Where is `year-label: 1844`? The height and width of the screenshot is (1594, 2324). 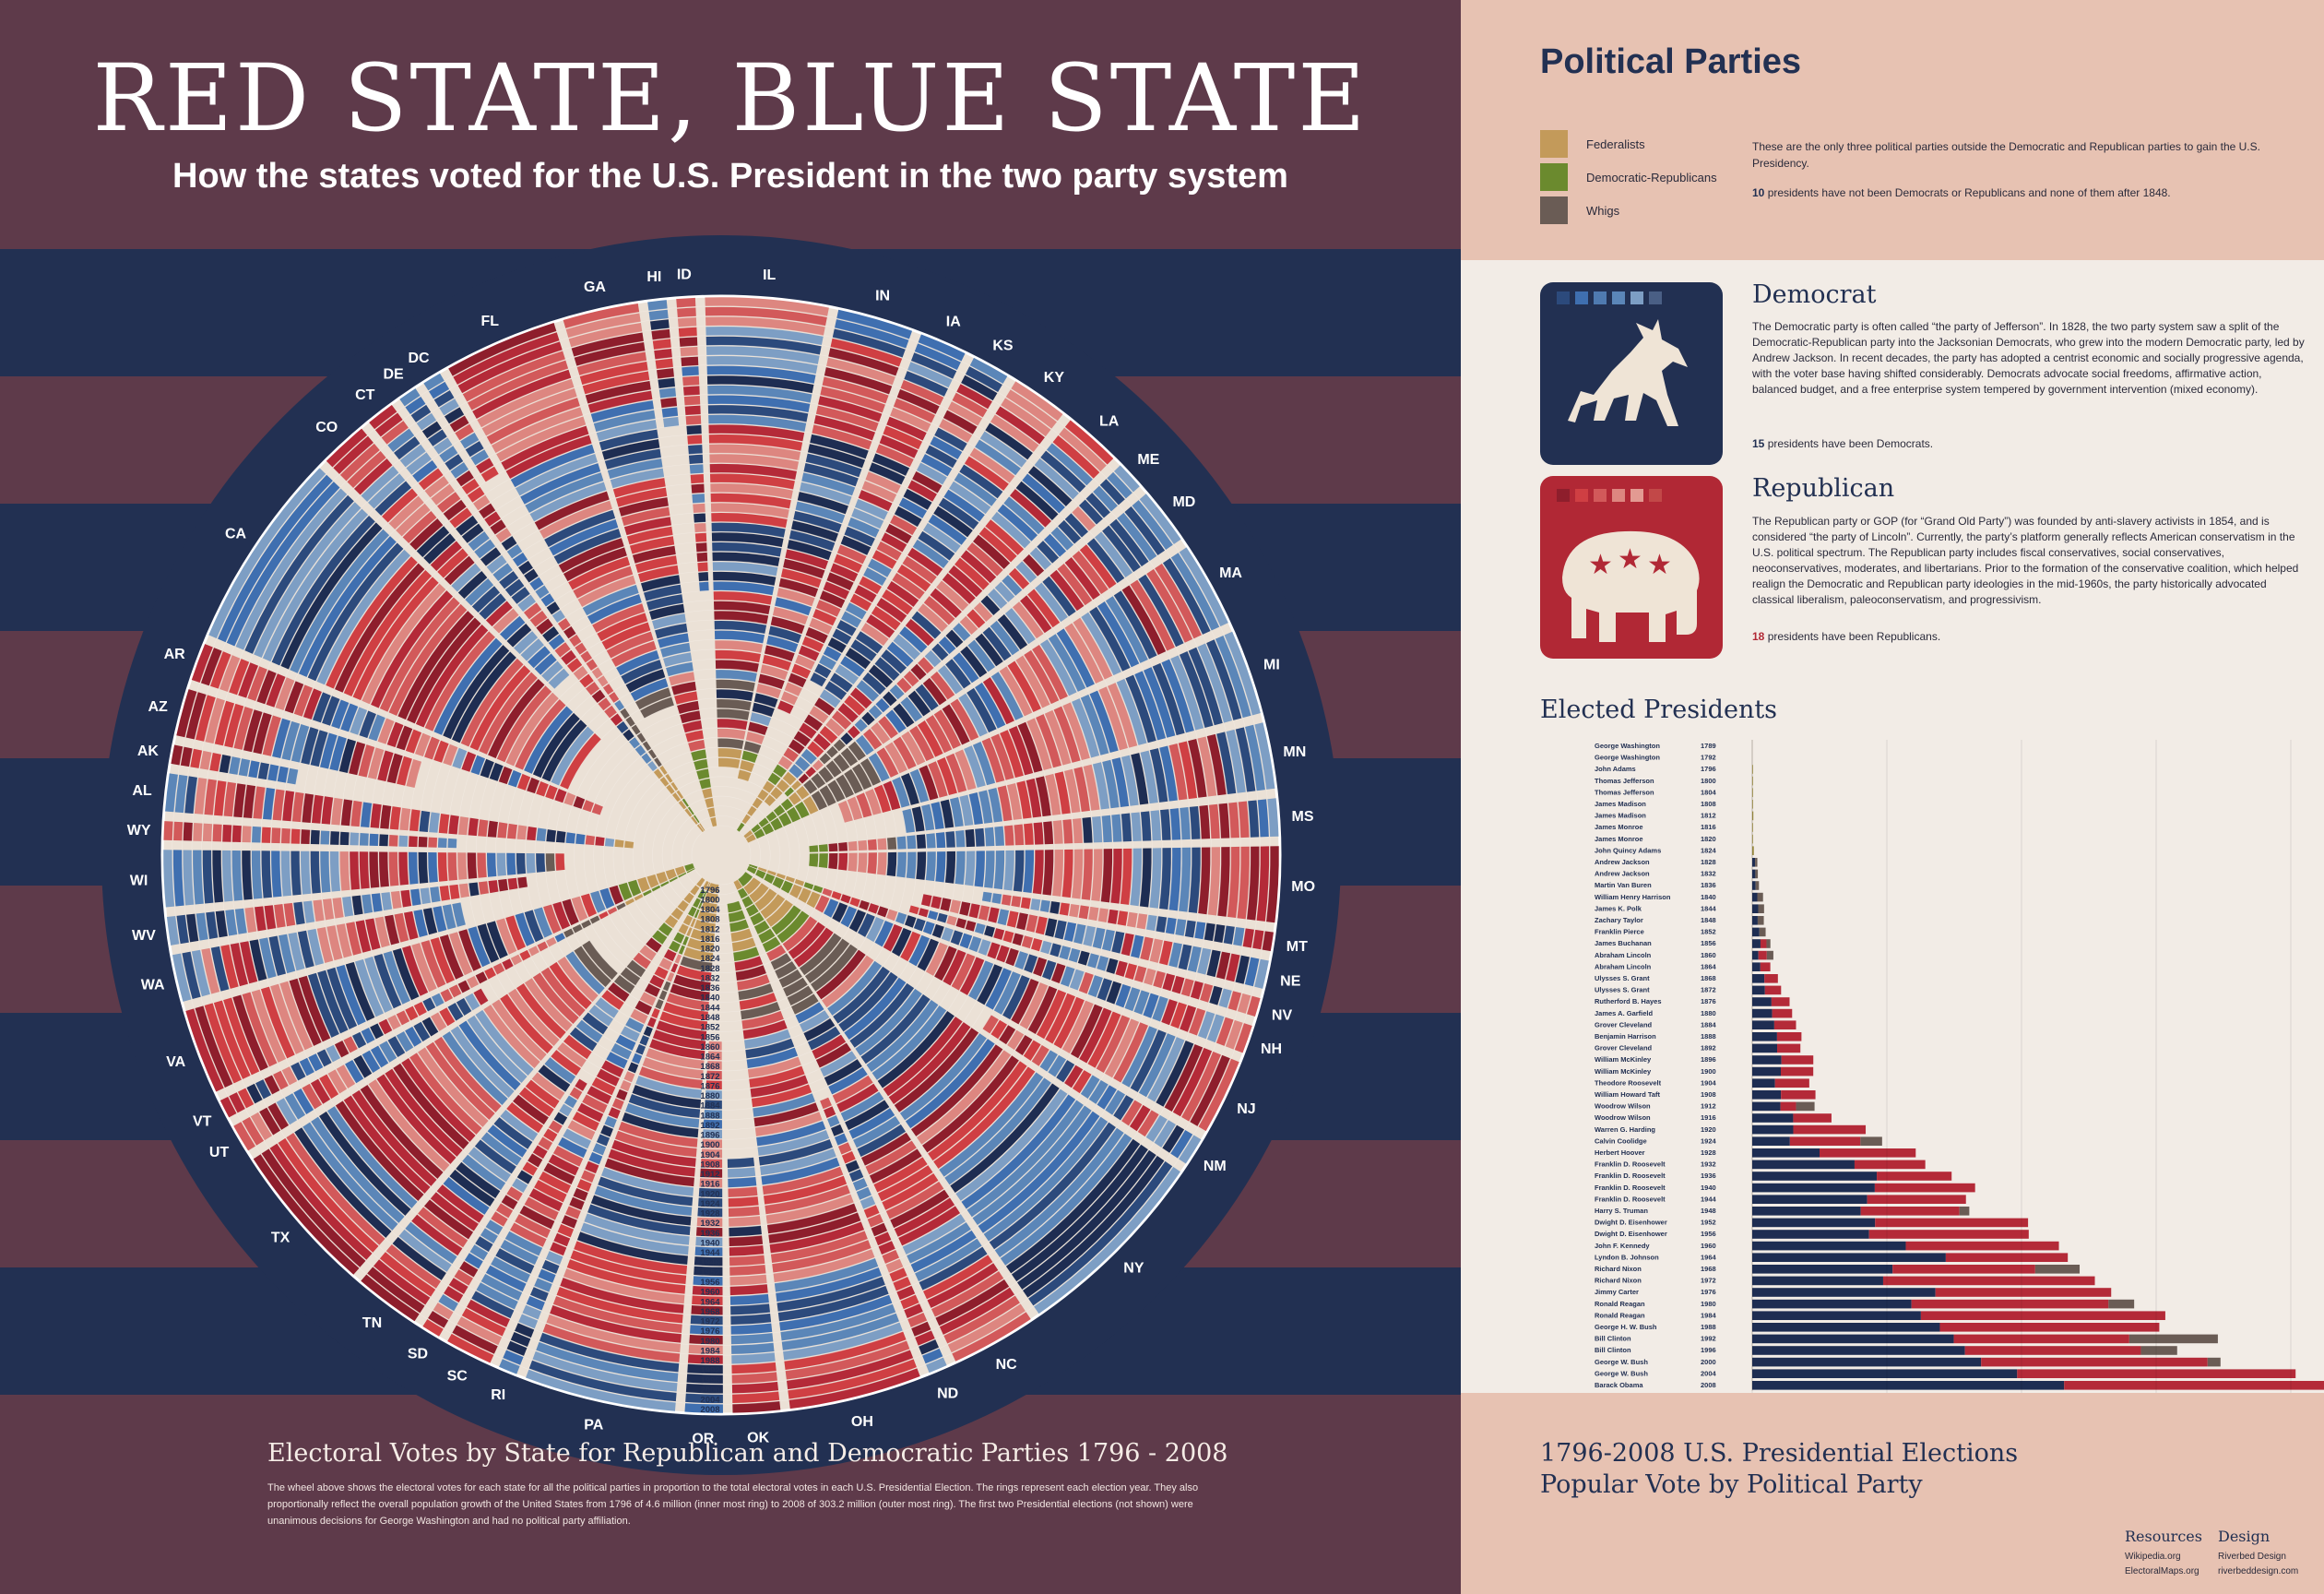 year-label: 1844 is located at coordinates (710, 1008).